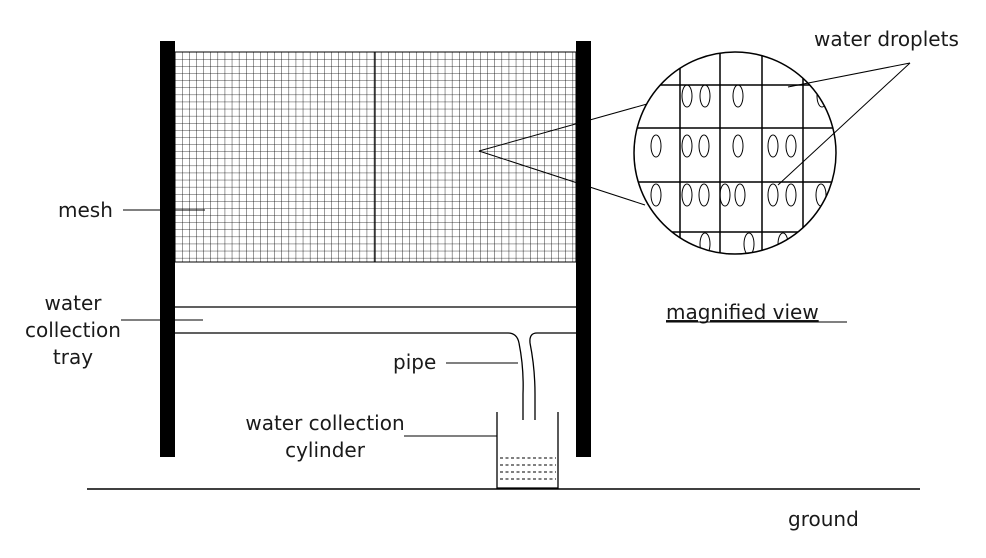 The width and height of the screenshot is (986, 558). Describe the element at coordinates (823, 519) in the screenshot. I see `ground-label: ground` at that location.